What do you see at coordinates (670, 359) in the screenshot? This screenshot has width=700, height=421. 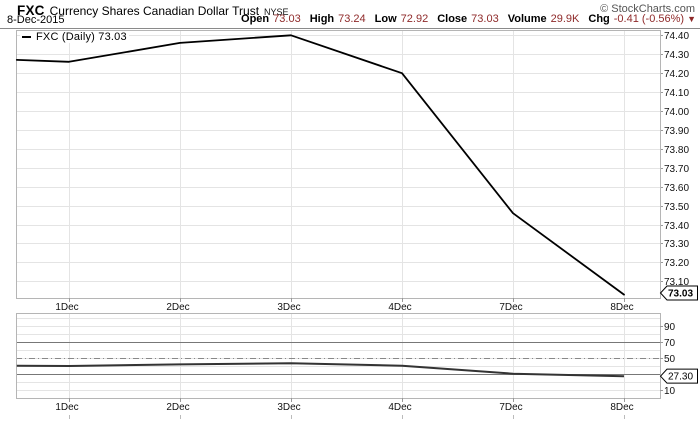 I see `y-axis-label: 50` at bounding box center [670, 359].